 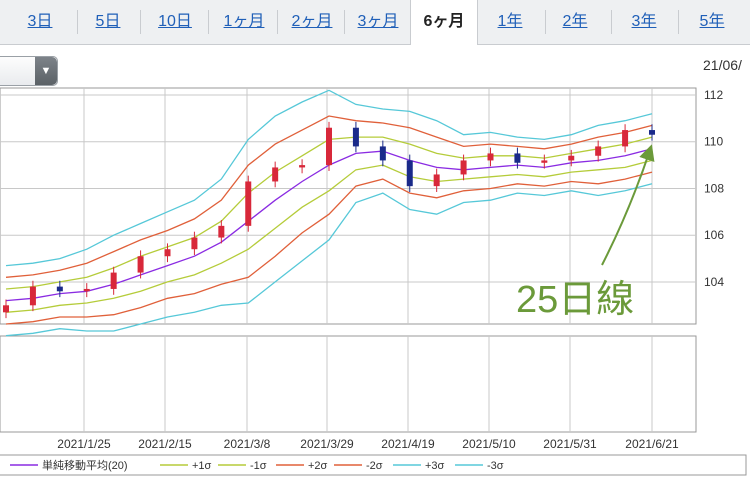 What do you see at coordinates (244, 21) in the screenshot?
I see `tab-1-month: 1ヶ月` at bounding box center [244, 21].